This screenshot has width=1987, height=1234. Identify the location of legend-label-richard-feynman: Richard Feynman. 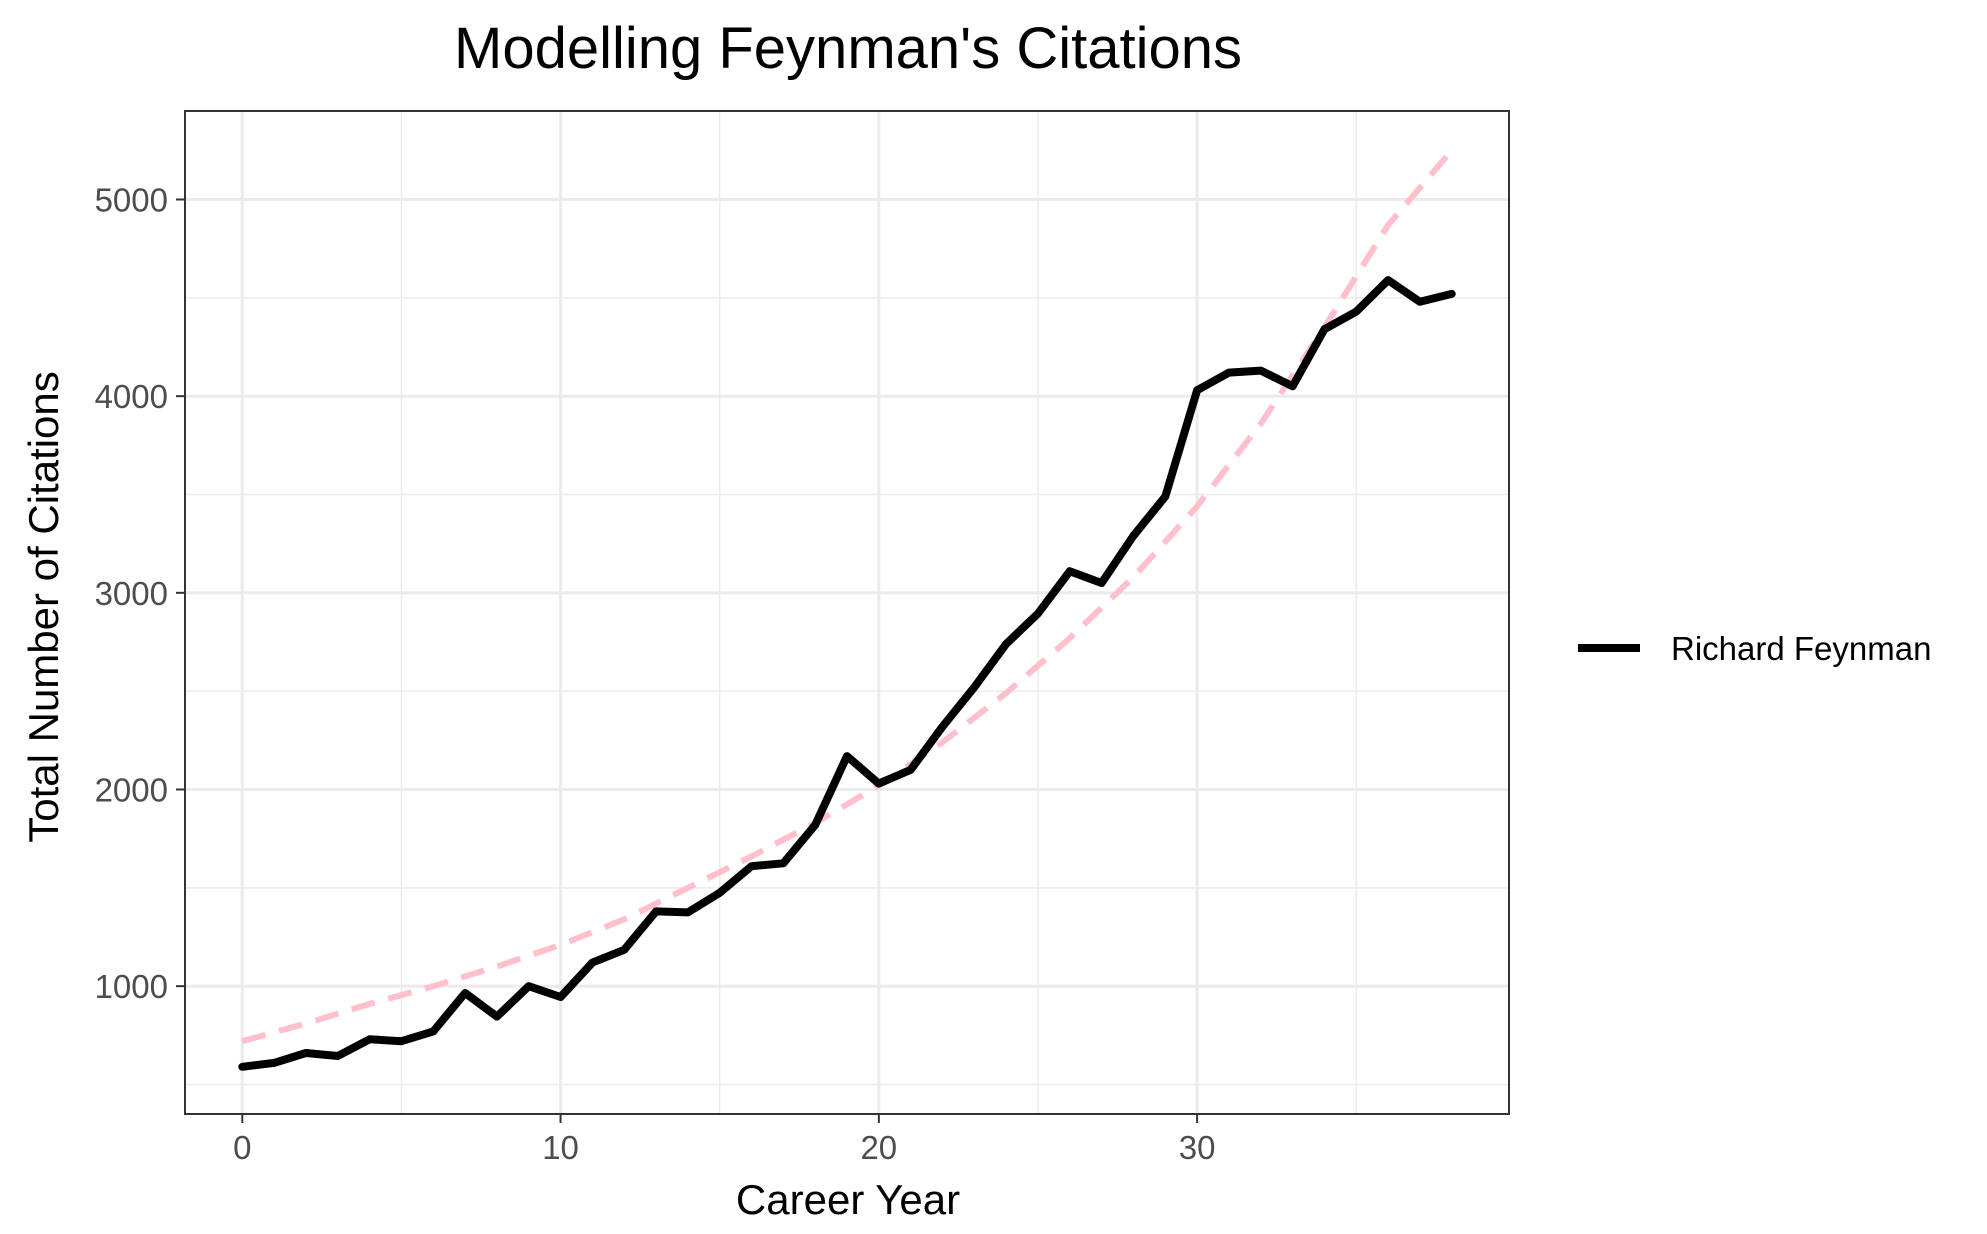
(1801, 648).